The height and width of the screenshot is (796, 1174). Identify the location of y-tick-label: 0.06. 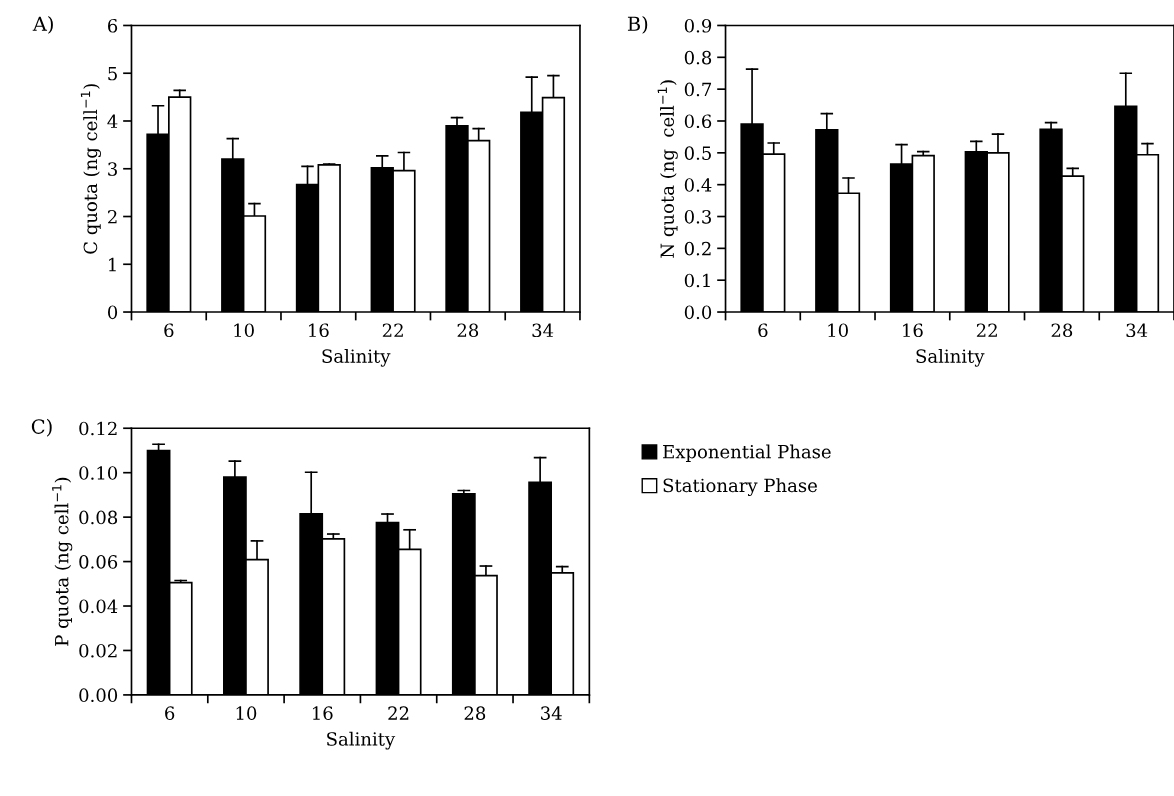
(98, 562).